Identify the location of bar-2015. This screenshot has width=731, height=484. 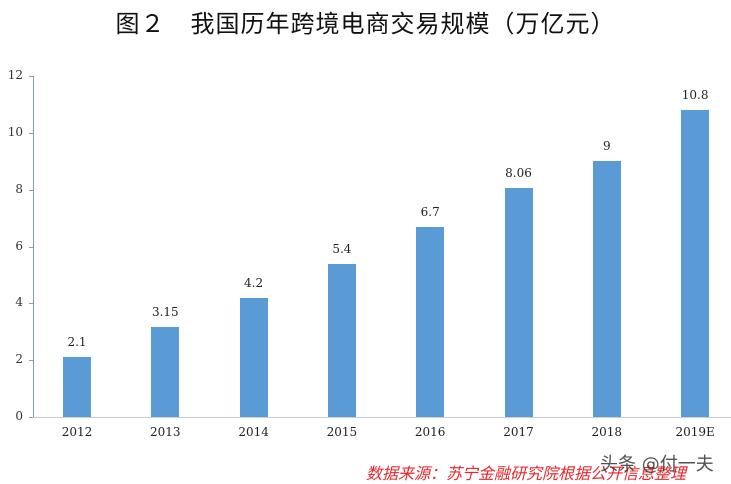
(341, 340).